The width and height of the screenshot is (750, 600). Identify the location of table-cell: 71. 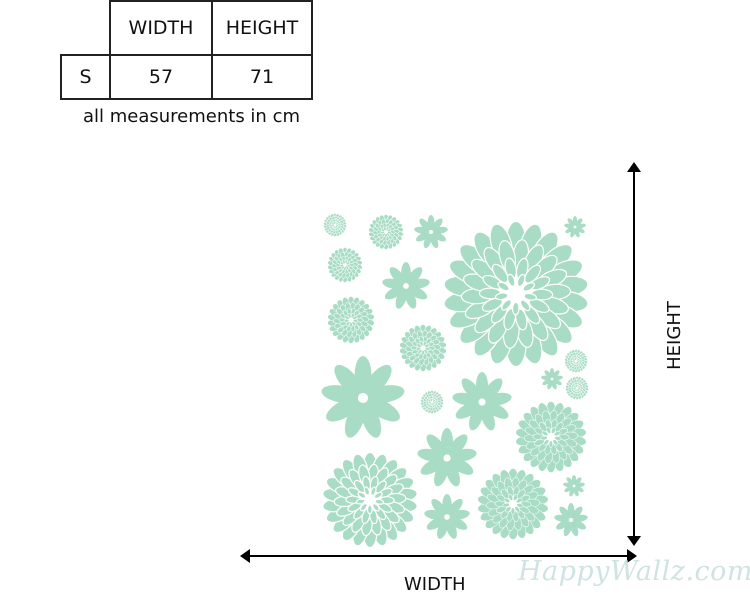
(262, 77).